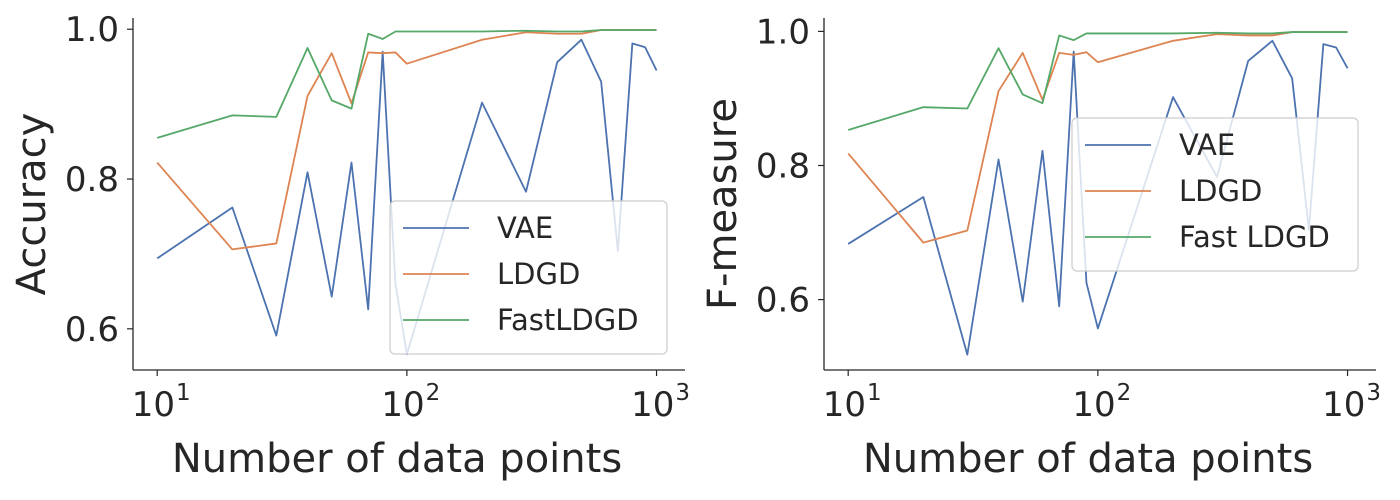 This screenshot has height=500, width=1400. I want to click on y-axis-title: Accuracy, so click(32, 204).